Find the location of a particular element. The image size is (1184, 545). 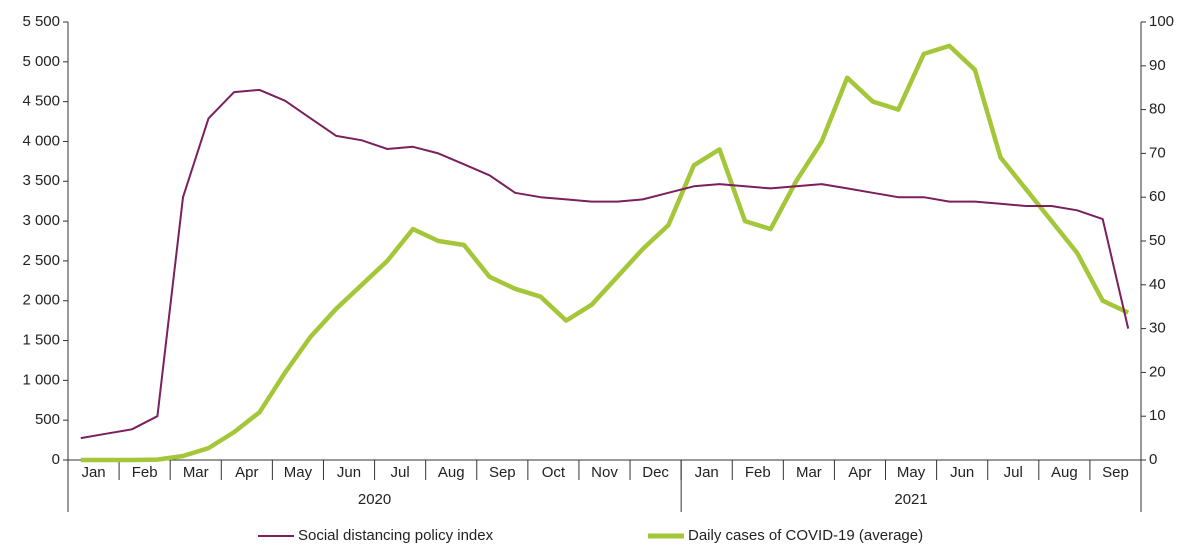

y-tick-label: 3 500 is located at coordinates (41, 180).